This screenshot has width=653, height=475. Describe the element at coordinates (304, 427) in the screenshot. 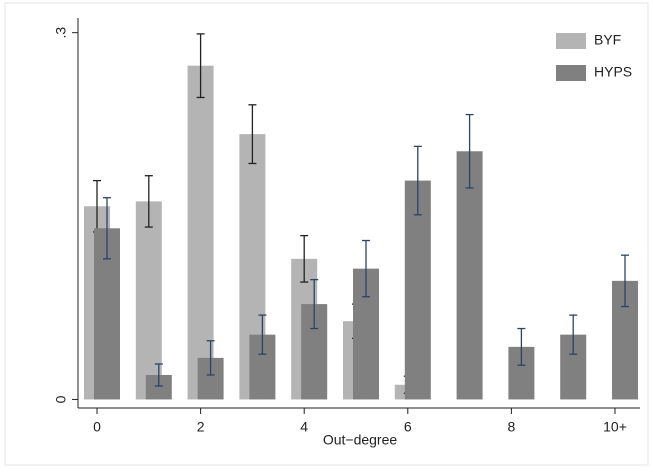

I see `x-tick-label: 4` at that location.